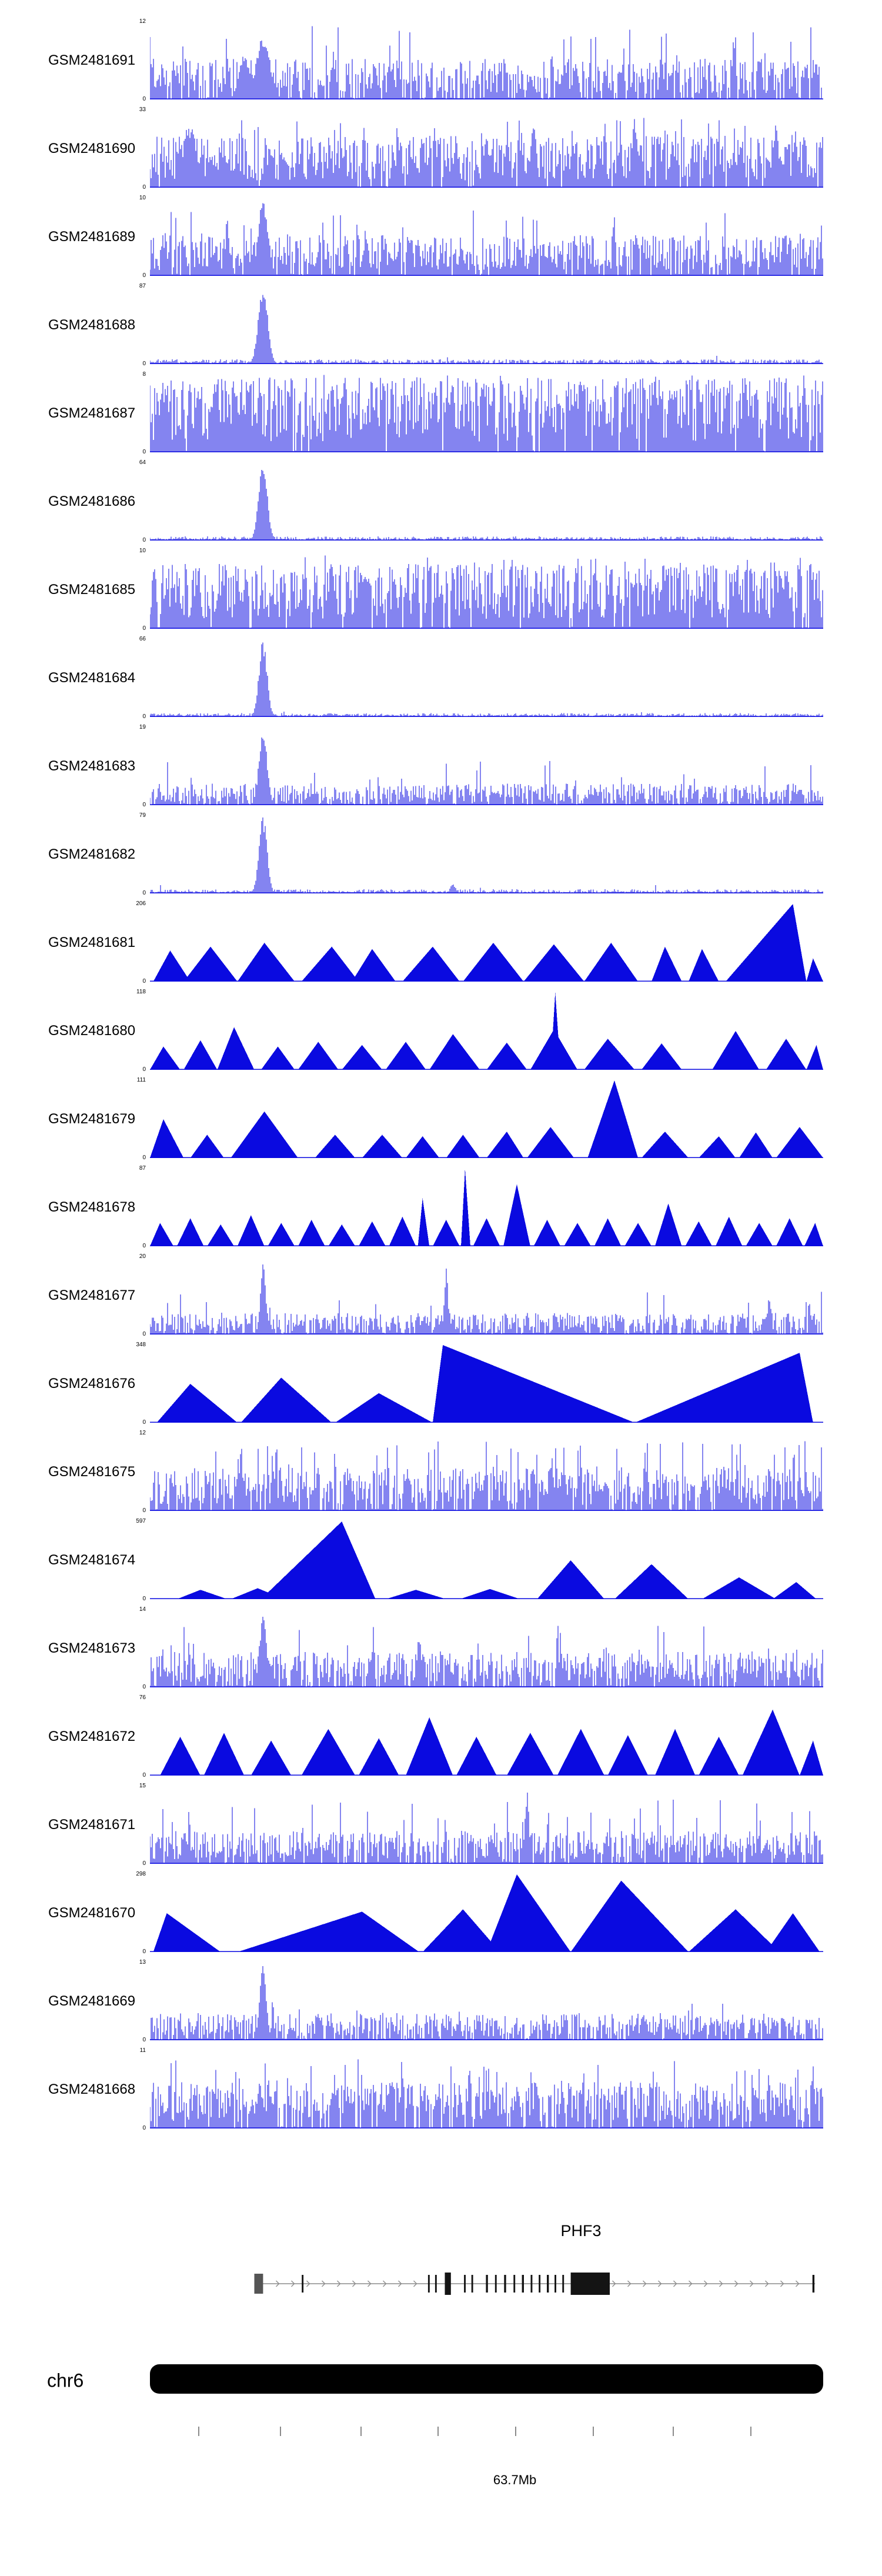 The height and width of the screenshot is (2576, 882). Describe the element at coordinates (142, 1962) in the screenshot. I see `track-ymax-label: 13` at that location.